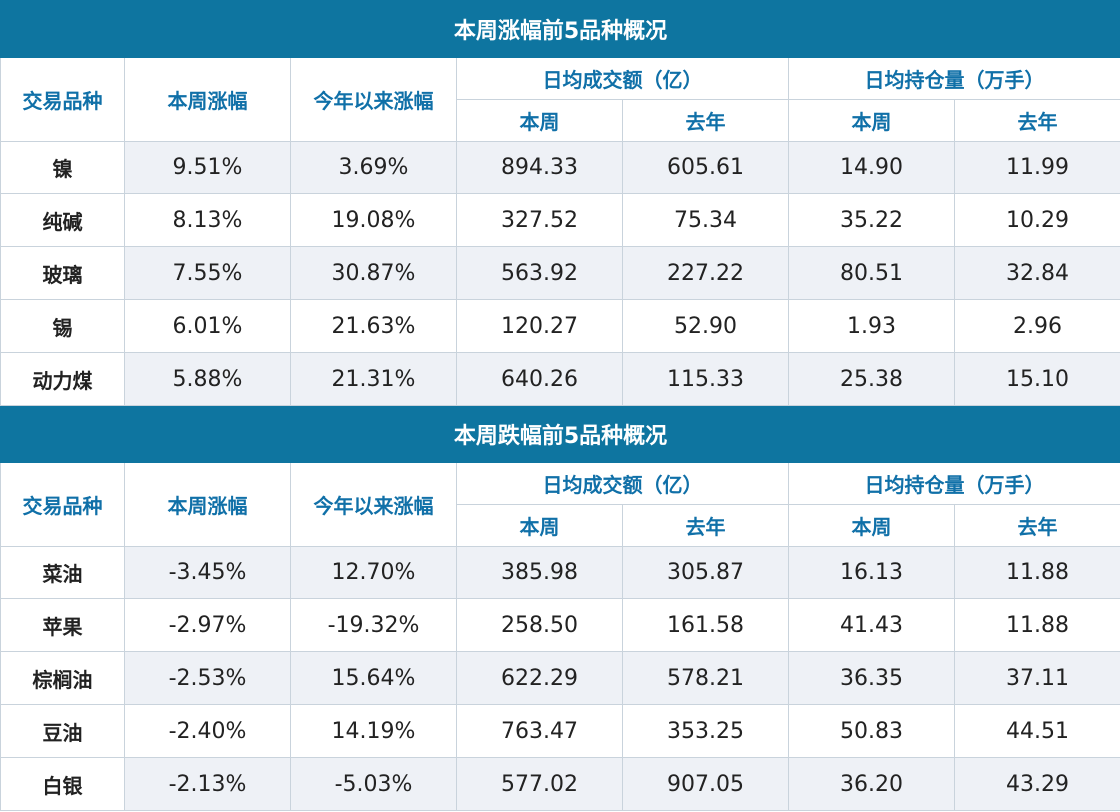 The height and width of the screenshot is (812, 1120). Describe the element at coordinates (373, 625) in the screenshot. I see `ytd-change-cell: -19.32%` at that location.